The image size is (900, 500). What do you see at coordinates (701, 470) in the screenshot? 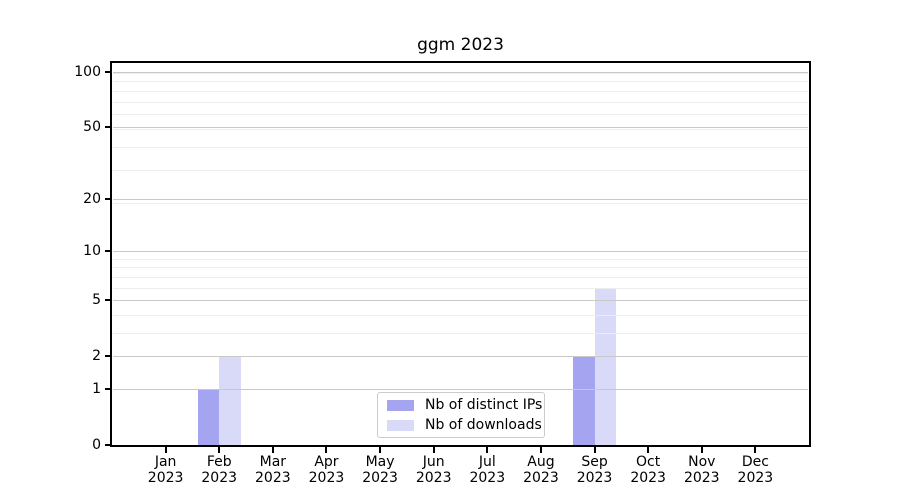
I see `x-tick-label-nov: Nov 2023` at bounding box center [701, 470].